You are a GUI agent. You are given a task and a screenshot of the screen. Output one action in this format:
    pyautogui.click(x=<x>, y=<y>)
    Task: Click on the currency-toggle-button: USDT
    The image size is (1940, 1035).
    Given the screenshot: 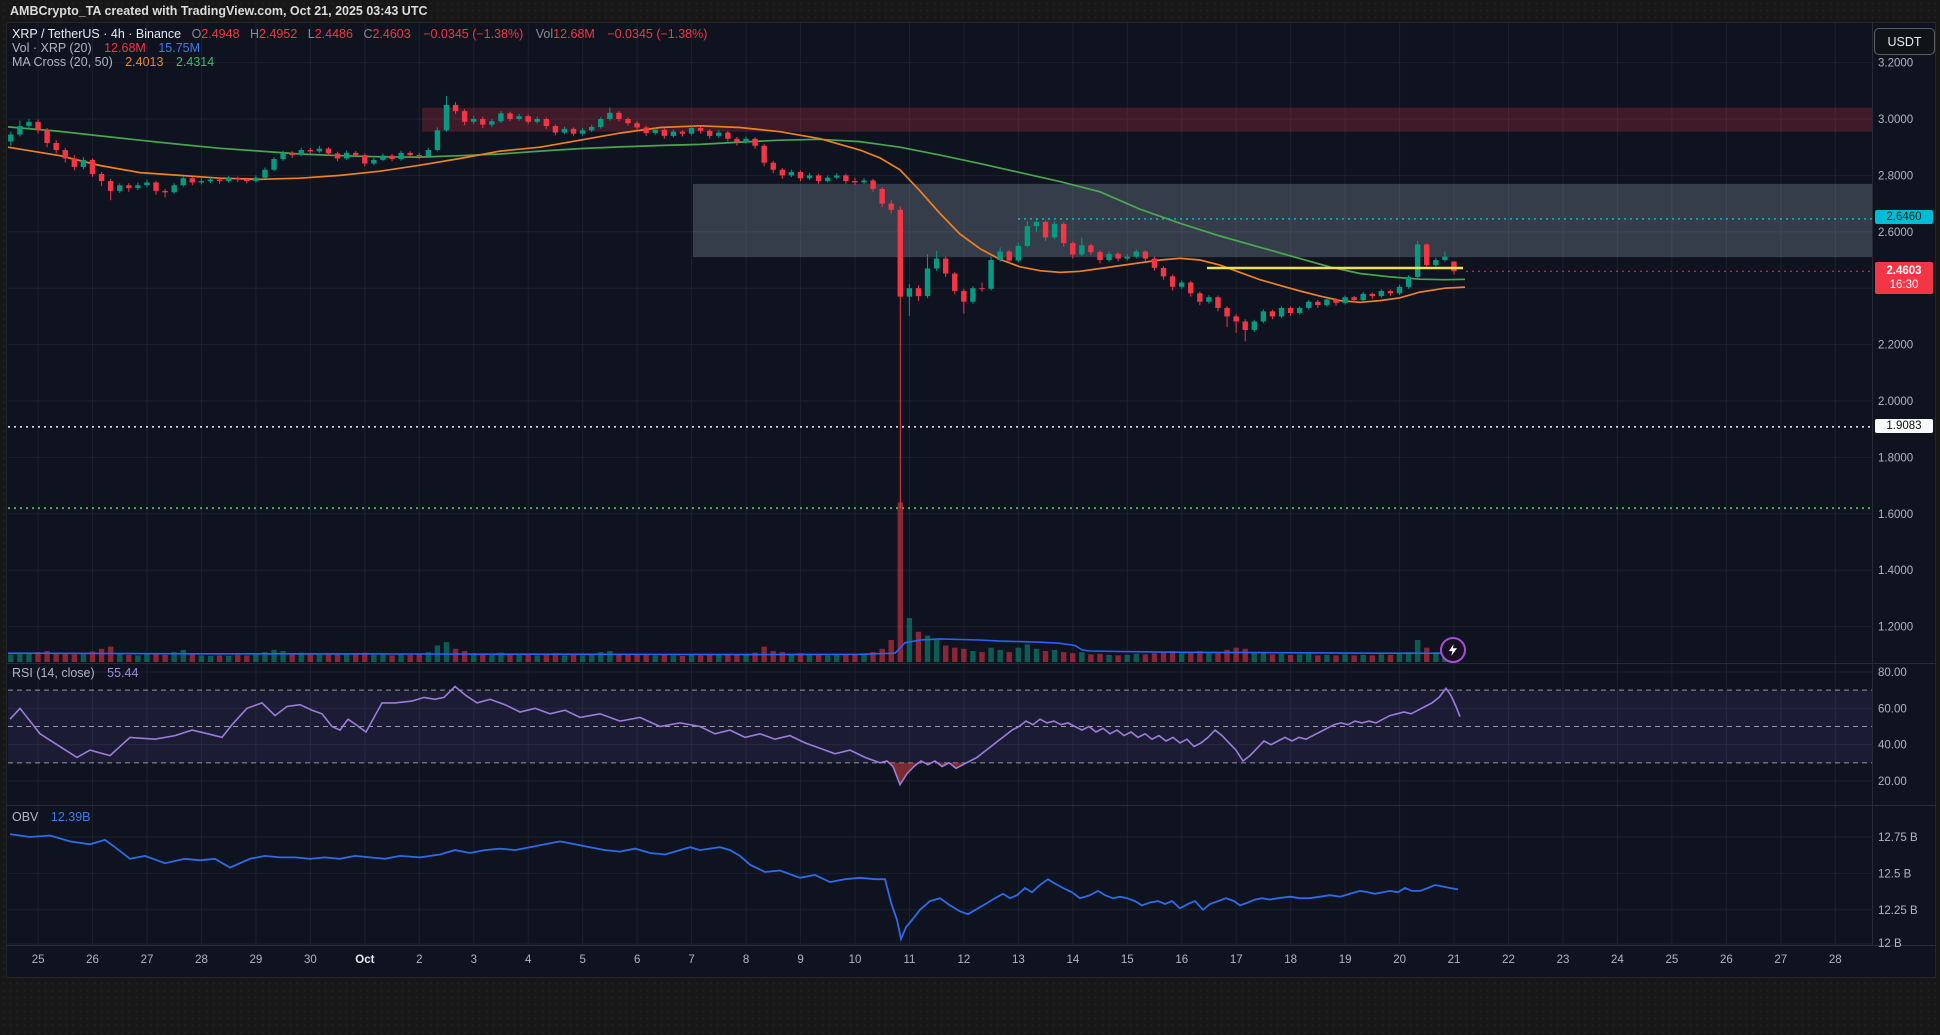 What is the action you would take?
    pyautogui.click(x=1904, y=41)
    